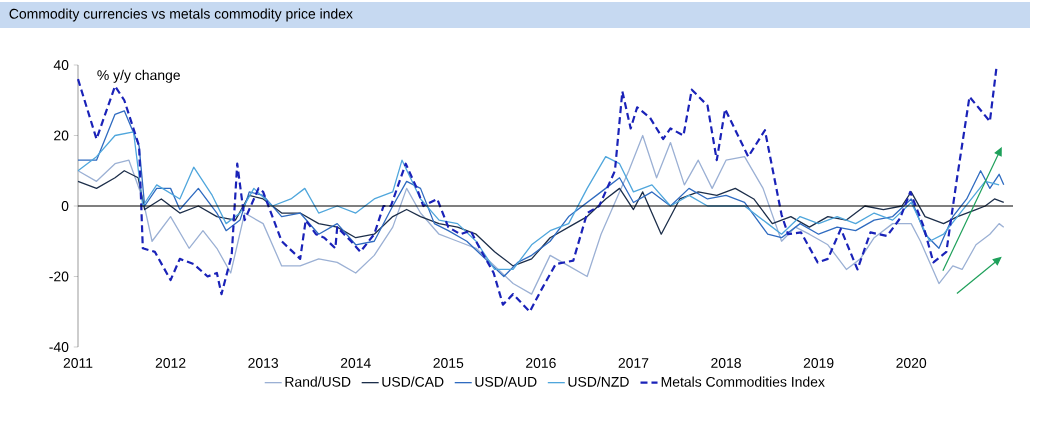  What do you see at coordinates (355, 363) in the screenshot?
I see `x-tick-label: 2014` at bounding box center [355, 363].